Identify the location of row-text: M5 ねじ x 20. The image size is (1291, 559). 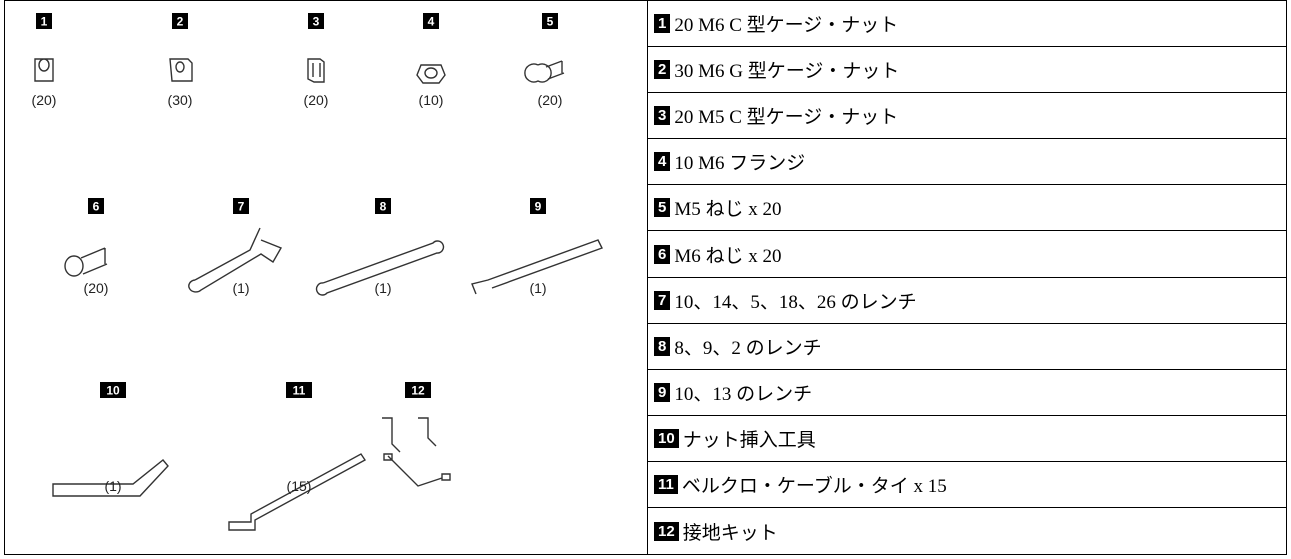
(728, 210).